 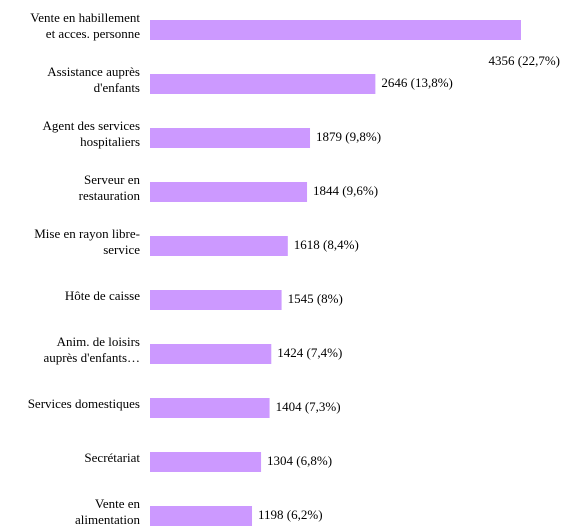 I want to click on category-label: et acces. personne, so click(x=93, y=33).